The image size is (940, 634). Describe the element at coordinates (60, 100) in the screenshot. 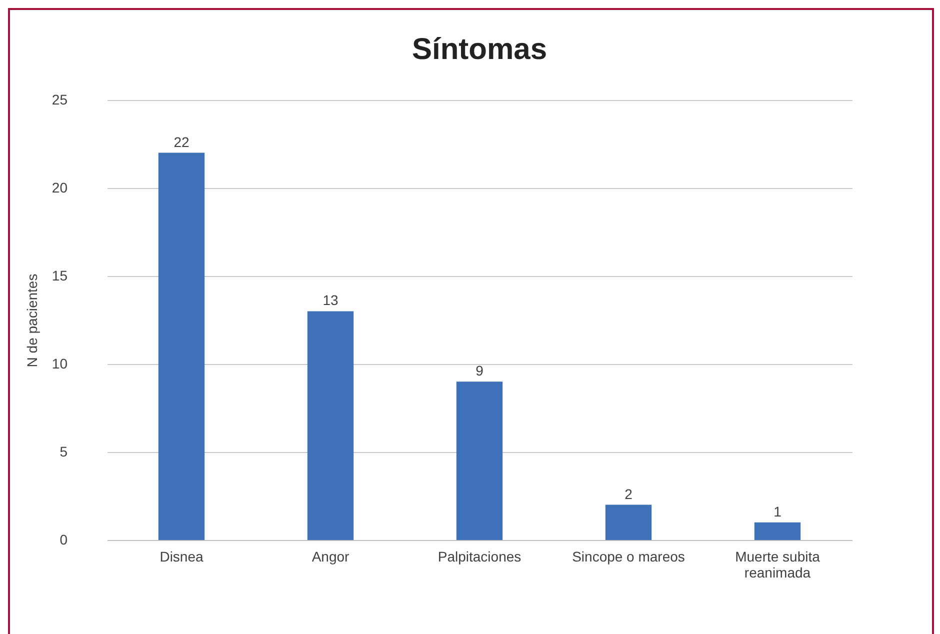

I see `y-tick-label: 25` at that location.